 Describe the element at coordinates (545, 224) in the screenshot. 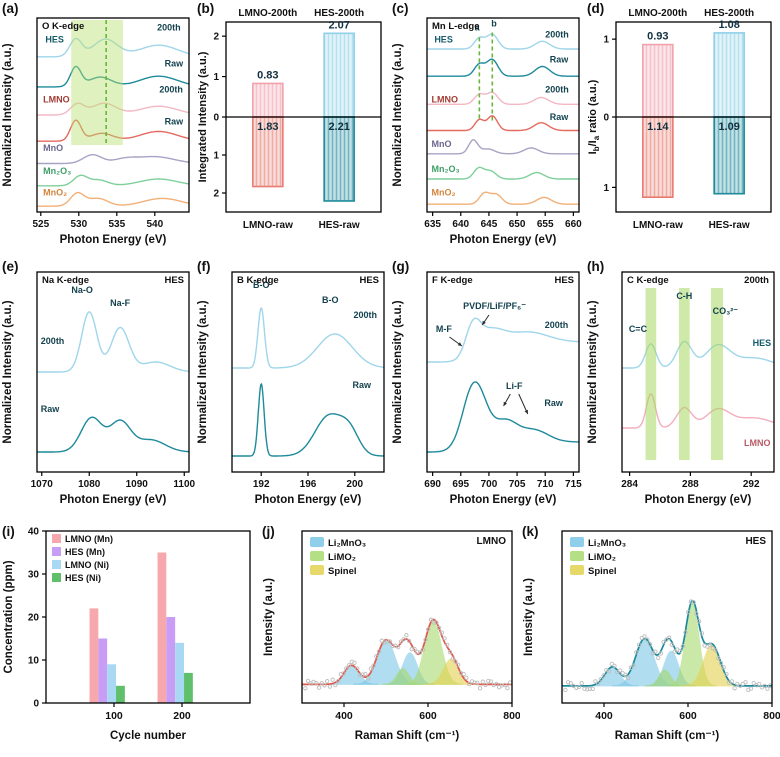

I see `x-tick-label: 655` at that location.